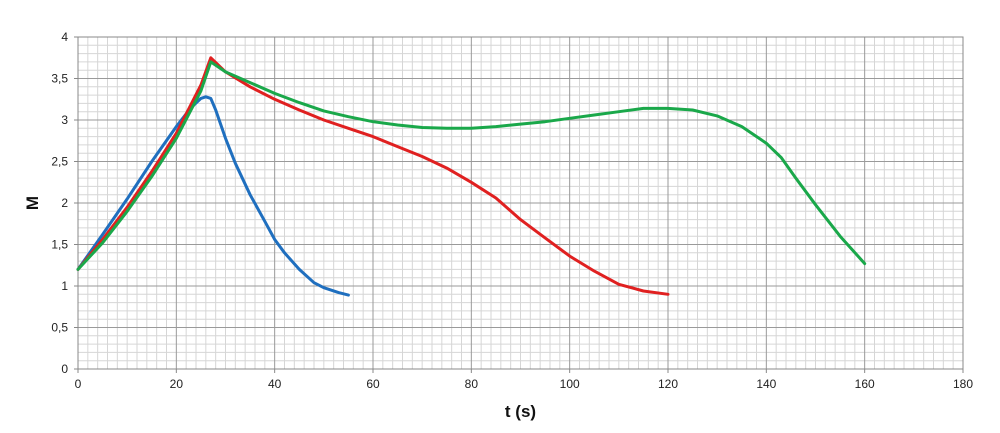 Image resolution: width=1000 pixels, height=433 pixels. What do you see at coordinates (177, 384) in the screenshot?
I see `x-tick-label: 20` at bounding box center [177, 384].